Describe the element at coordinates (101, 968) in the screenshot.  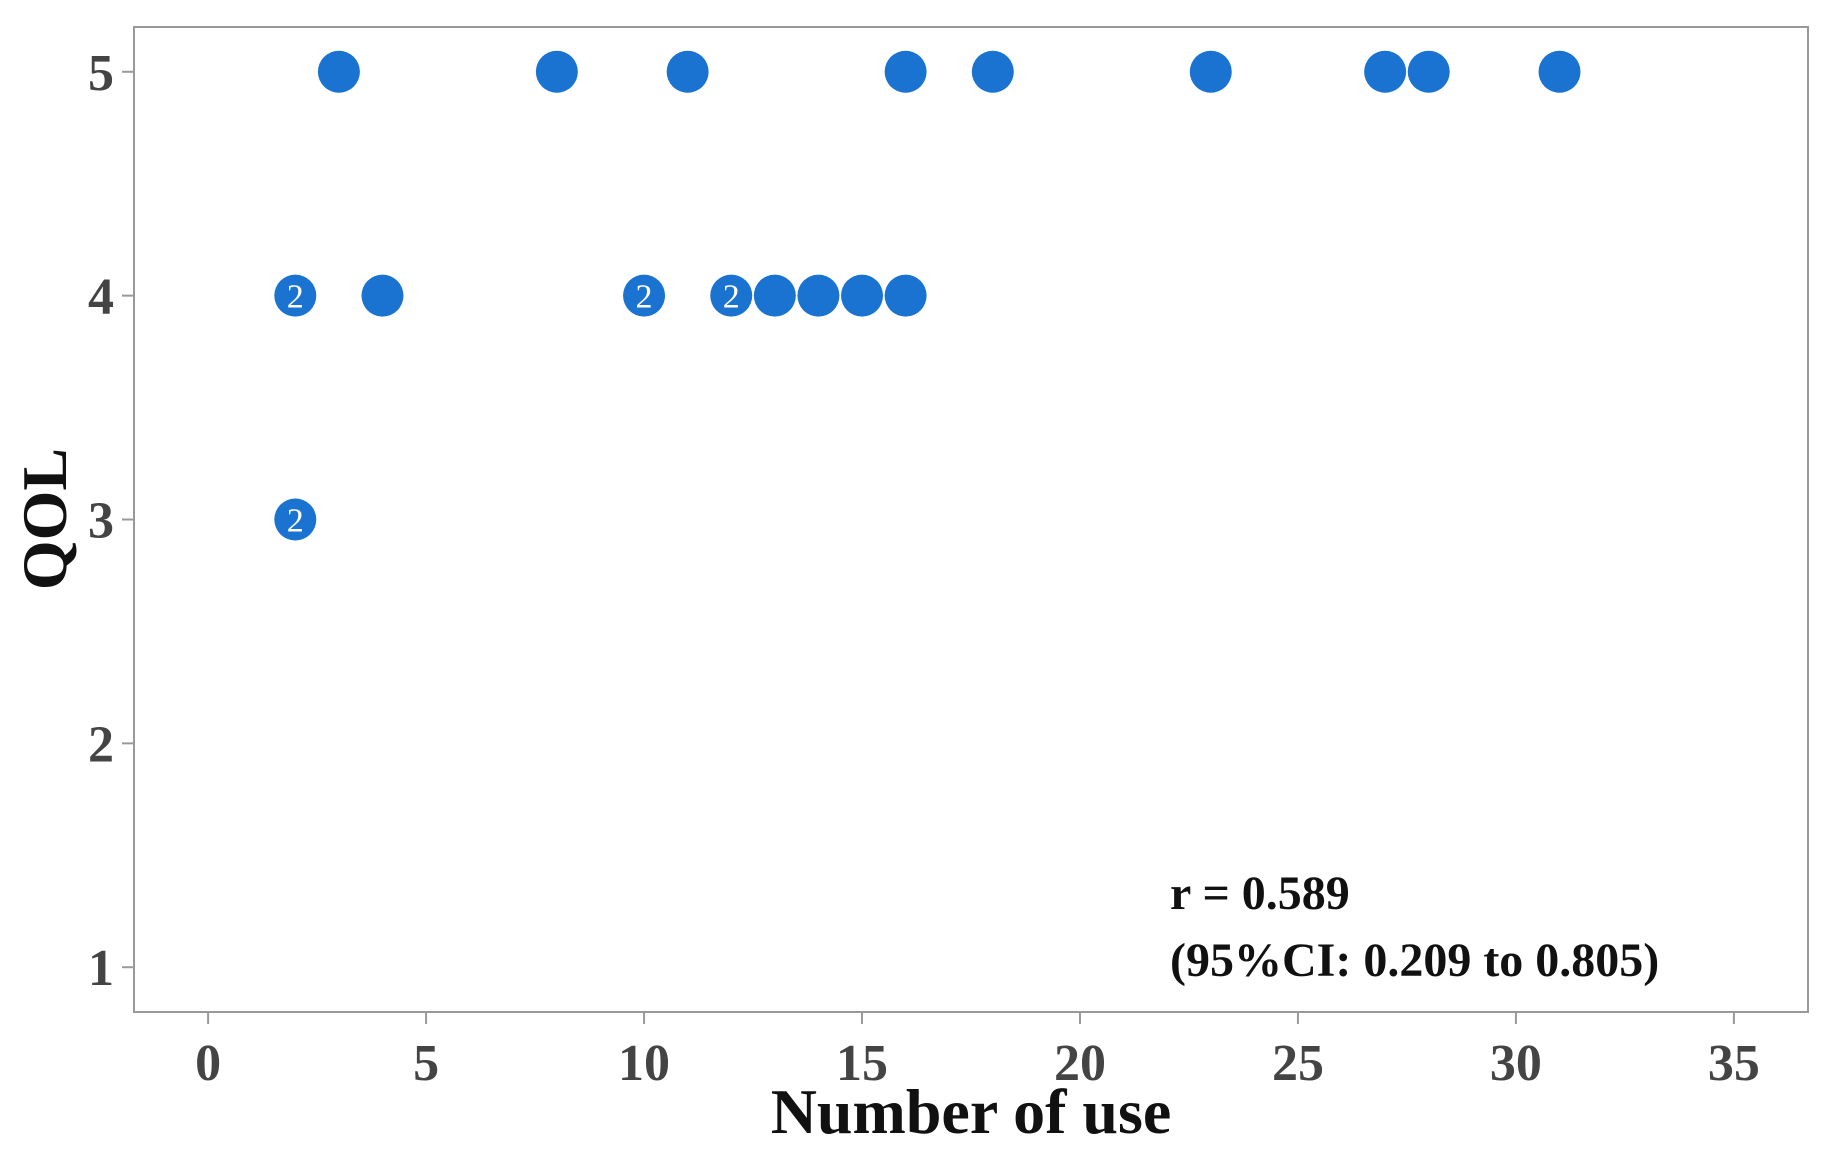
I see `y-tick-label: 1` at that location.